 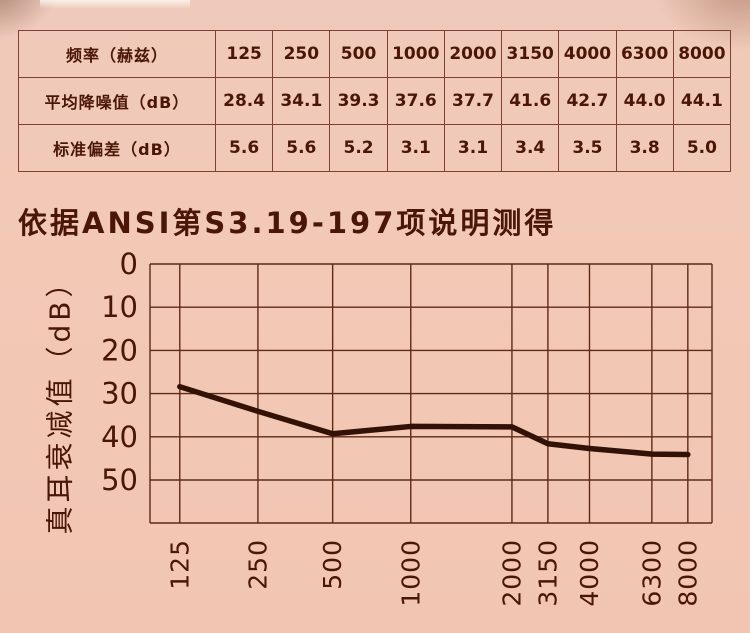 I want to click on value-cell: 34.1, so click(x=301, y=101).